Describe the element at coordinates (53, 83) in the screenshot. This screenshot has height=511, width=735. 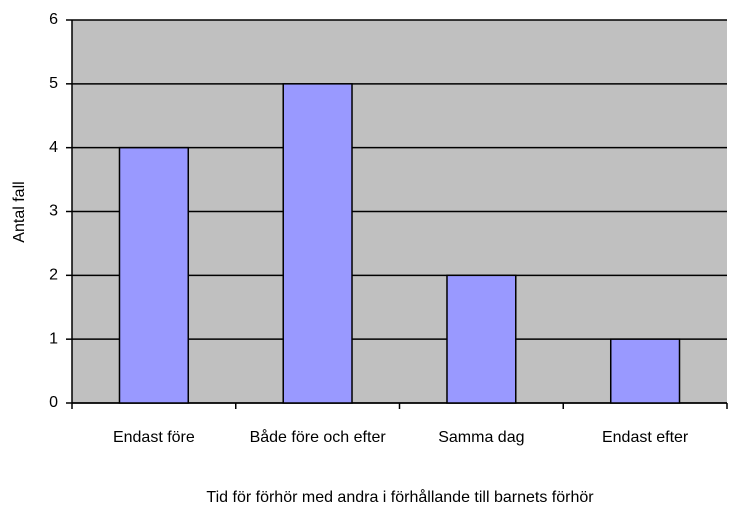
I see `y-tick-label: 5` at that location.